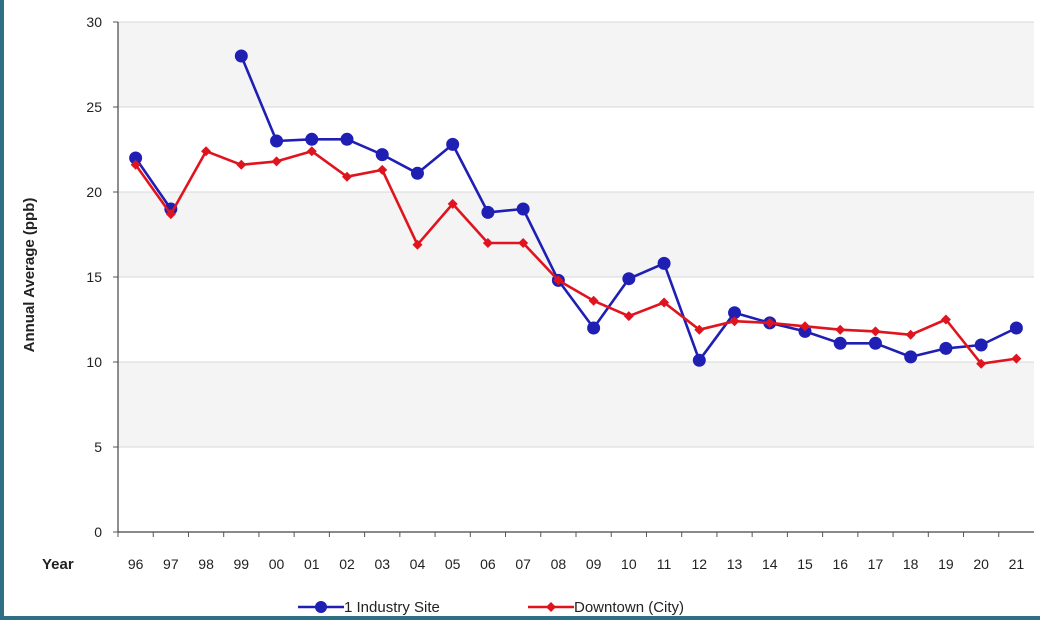 Image resolution: width=1040 pixels, height=625 pixels. Describe the element at coordinates (629, 564) in the screenshot. I see `x-tick-label: 10` at that location.